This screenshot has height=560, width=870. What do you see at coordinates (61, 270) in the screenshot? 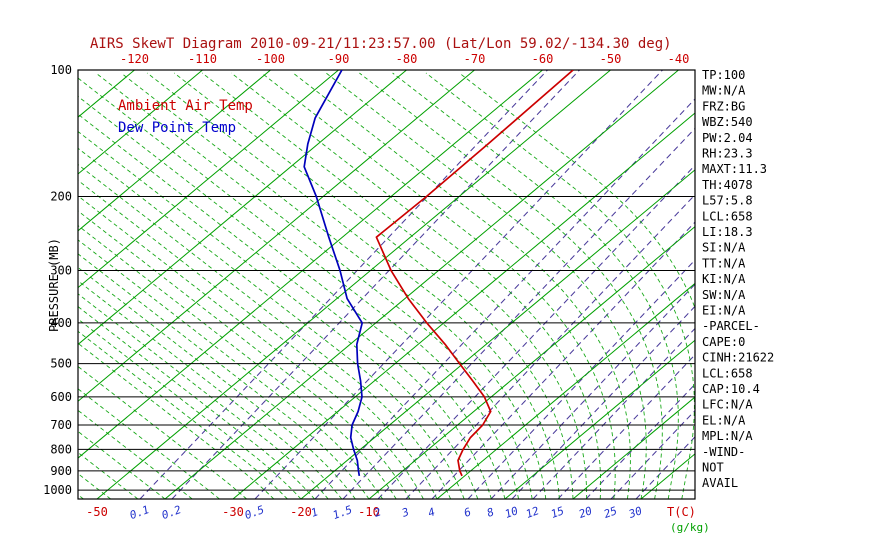
I see `pressure-tick-label: 300` at bounding box center [61, 270].